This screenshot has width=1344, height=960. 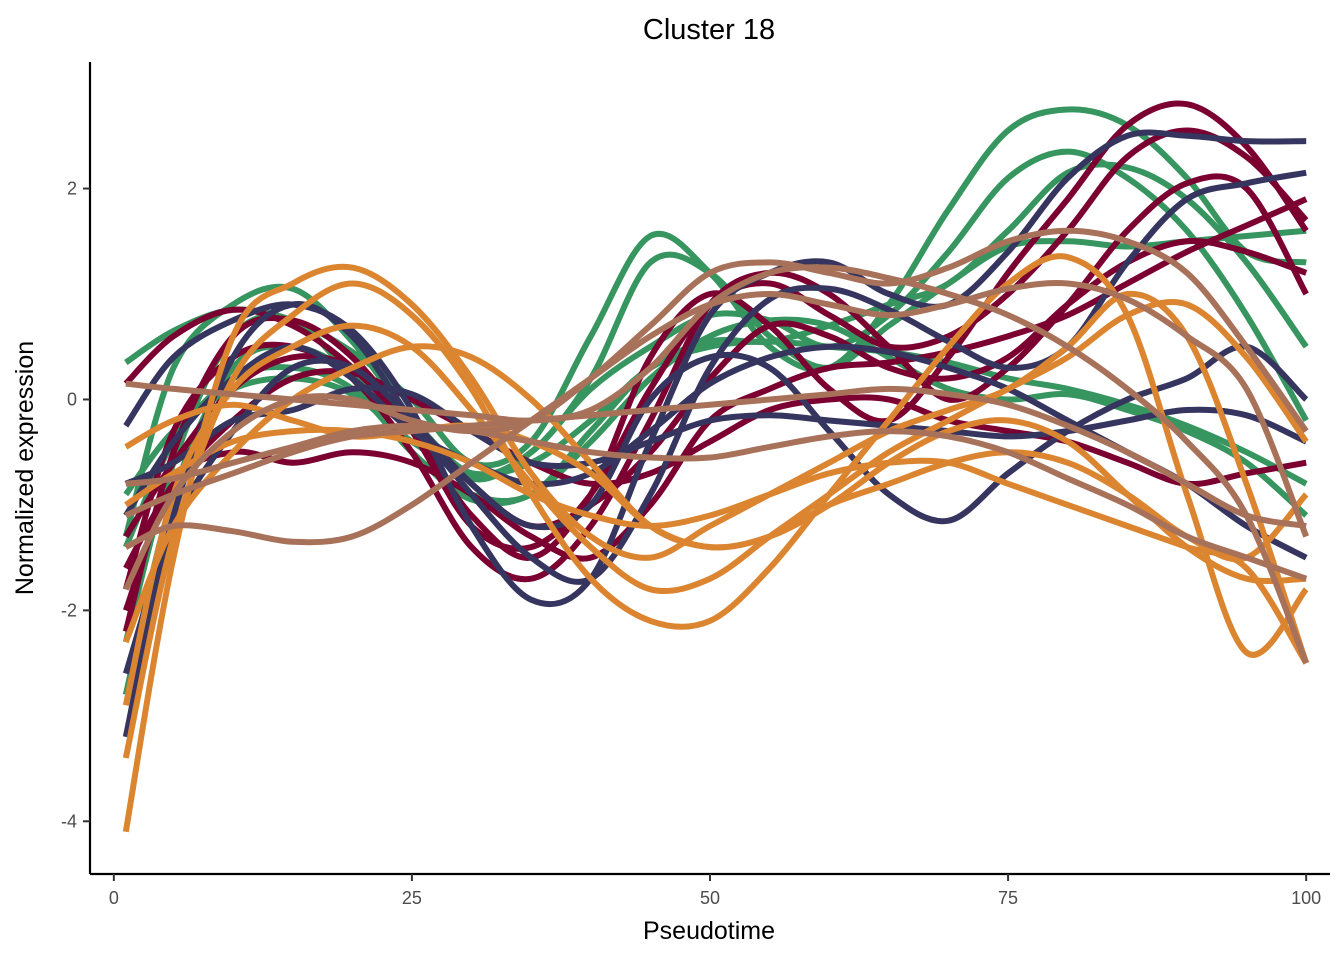 What do you see at coordinates (69, 821) in the screenshot?
I see `y-tick-label: -4` at bounding box center [69, 821].